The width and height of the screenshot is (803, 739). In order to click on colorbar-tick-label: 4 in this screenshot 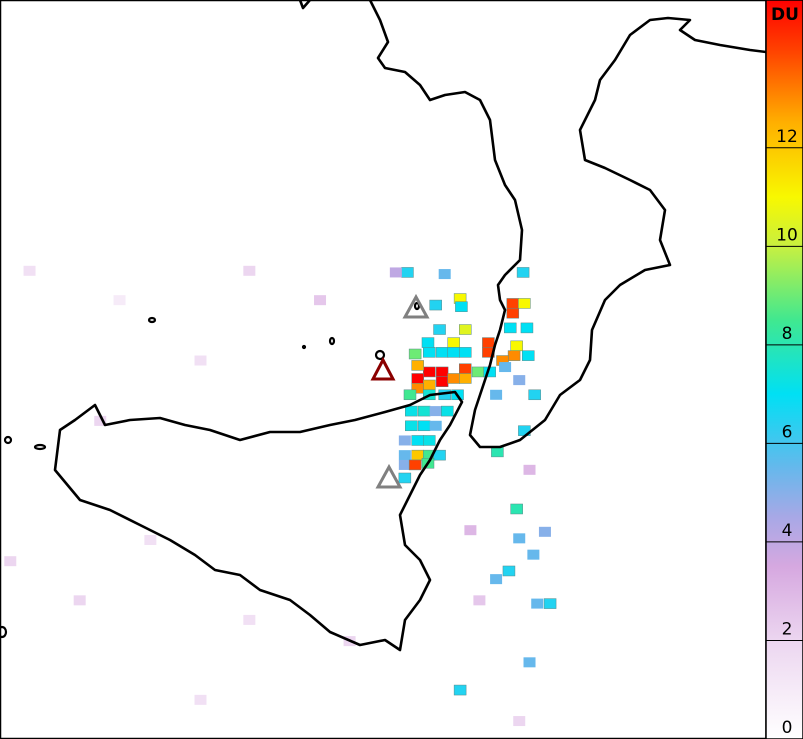, I will do `click(787, 531)`.